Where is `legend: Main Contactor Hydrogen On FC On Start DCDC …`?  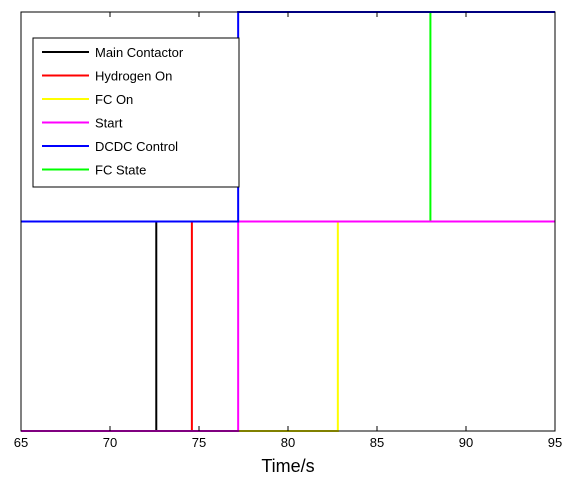
legend: Main Contactor Hydrogen On FC On Start DCDC … is located at coordinates (136, 112).